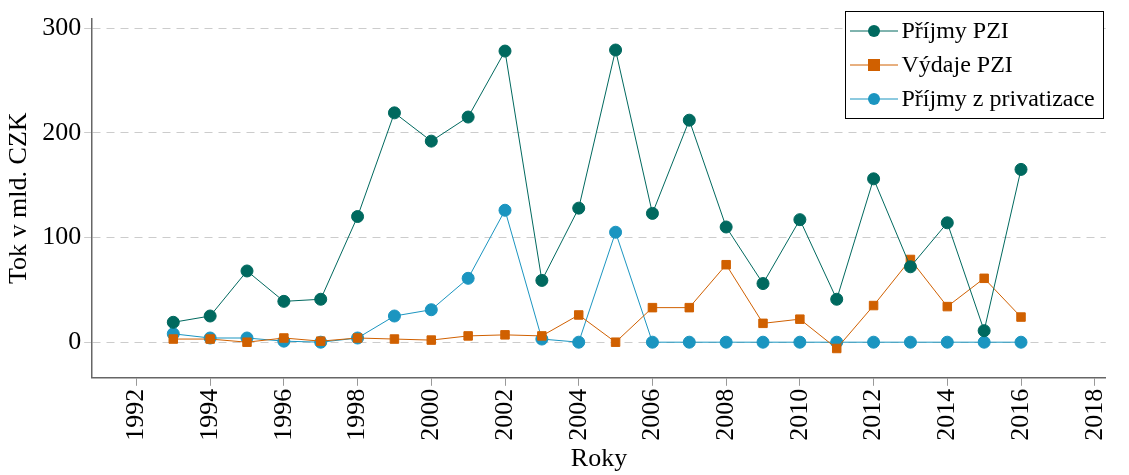 The height and width of the screenshot is (475, 1129). Describe the element at coordinates (997, 99) in the screenshot. I see `legend-label: Příjmy z privatizace` at that location.